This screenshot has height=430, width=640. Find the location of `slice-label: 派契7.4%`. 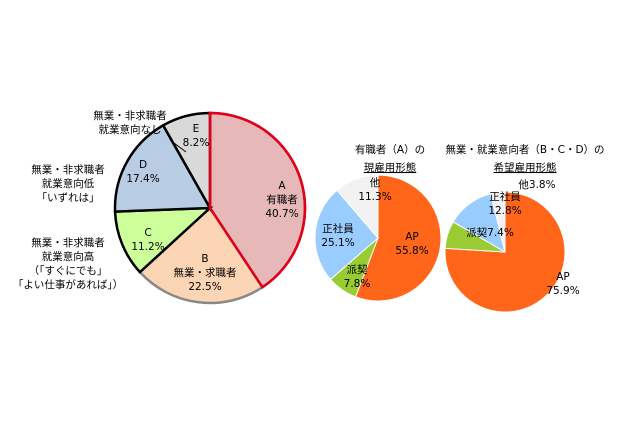

slice-label: 派契7.4% is located at coordinates (490, 232).